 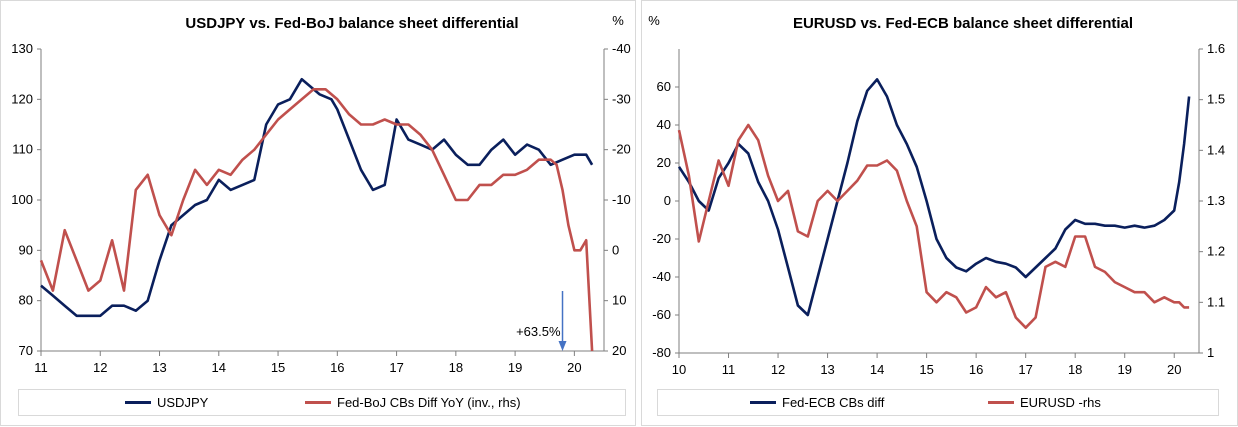 I want to click on legend-label: EURUSD -rhs, so click(x=1060, y=402).